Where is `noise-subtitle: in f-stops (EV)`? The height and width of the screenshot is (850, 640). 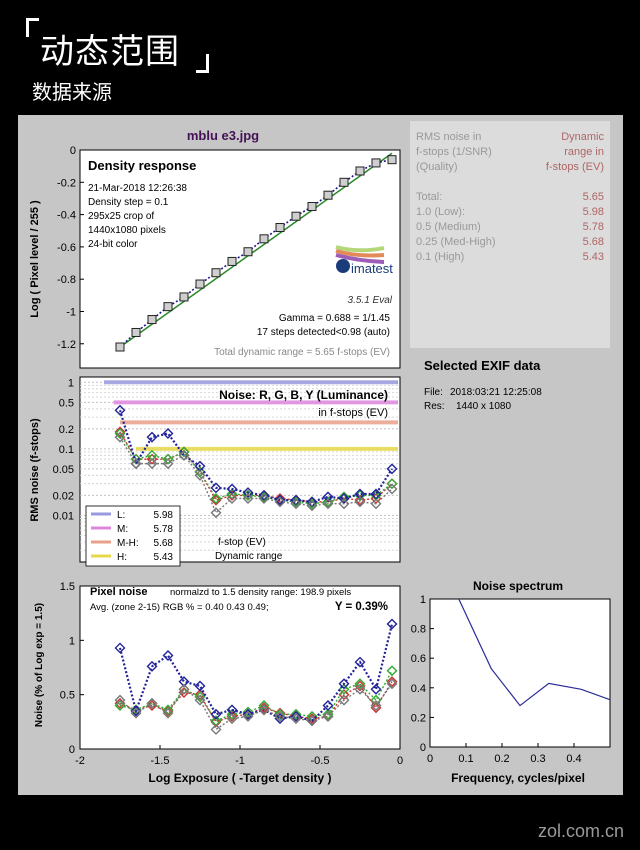
noise-subtitle: in f-stops (EV) is located at coordinates (353, 413).